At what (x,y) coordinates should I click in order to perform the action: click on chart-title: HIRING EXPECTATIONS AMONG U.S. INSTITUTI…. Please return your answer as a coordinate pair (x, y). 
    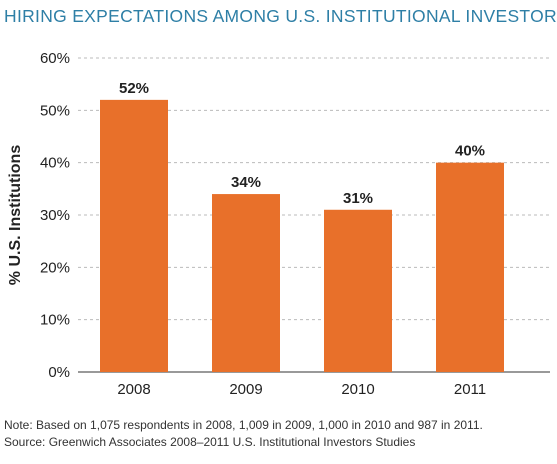
    Looking at the image, I should click on (280, 16).